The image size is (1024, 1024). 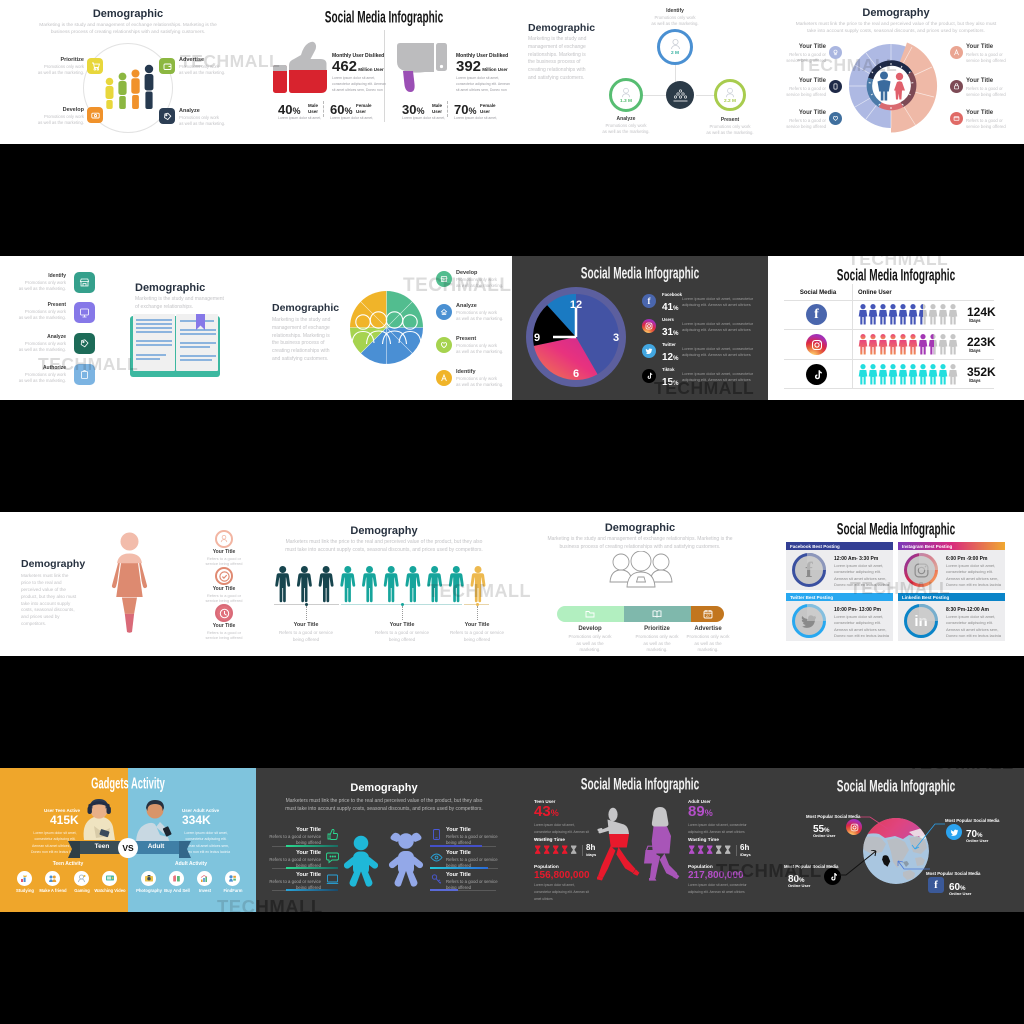 I want to click on svg-text: 27, so click(x=708, y=616).